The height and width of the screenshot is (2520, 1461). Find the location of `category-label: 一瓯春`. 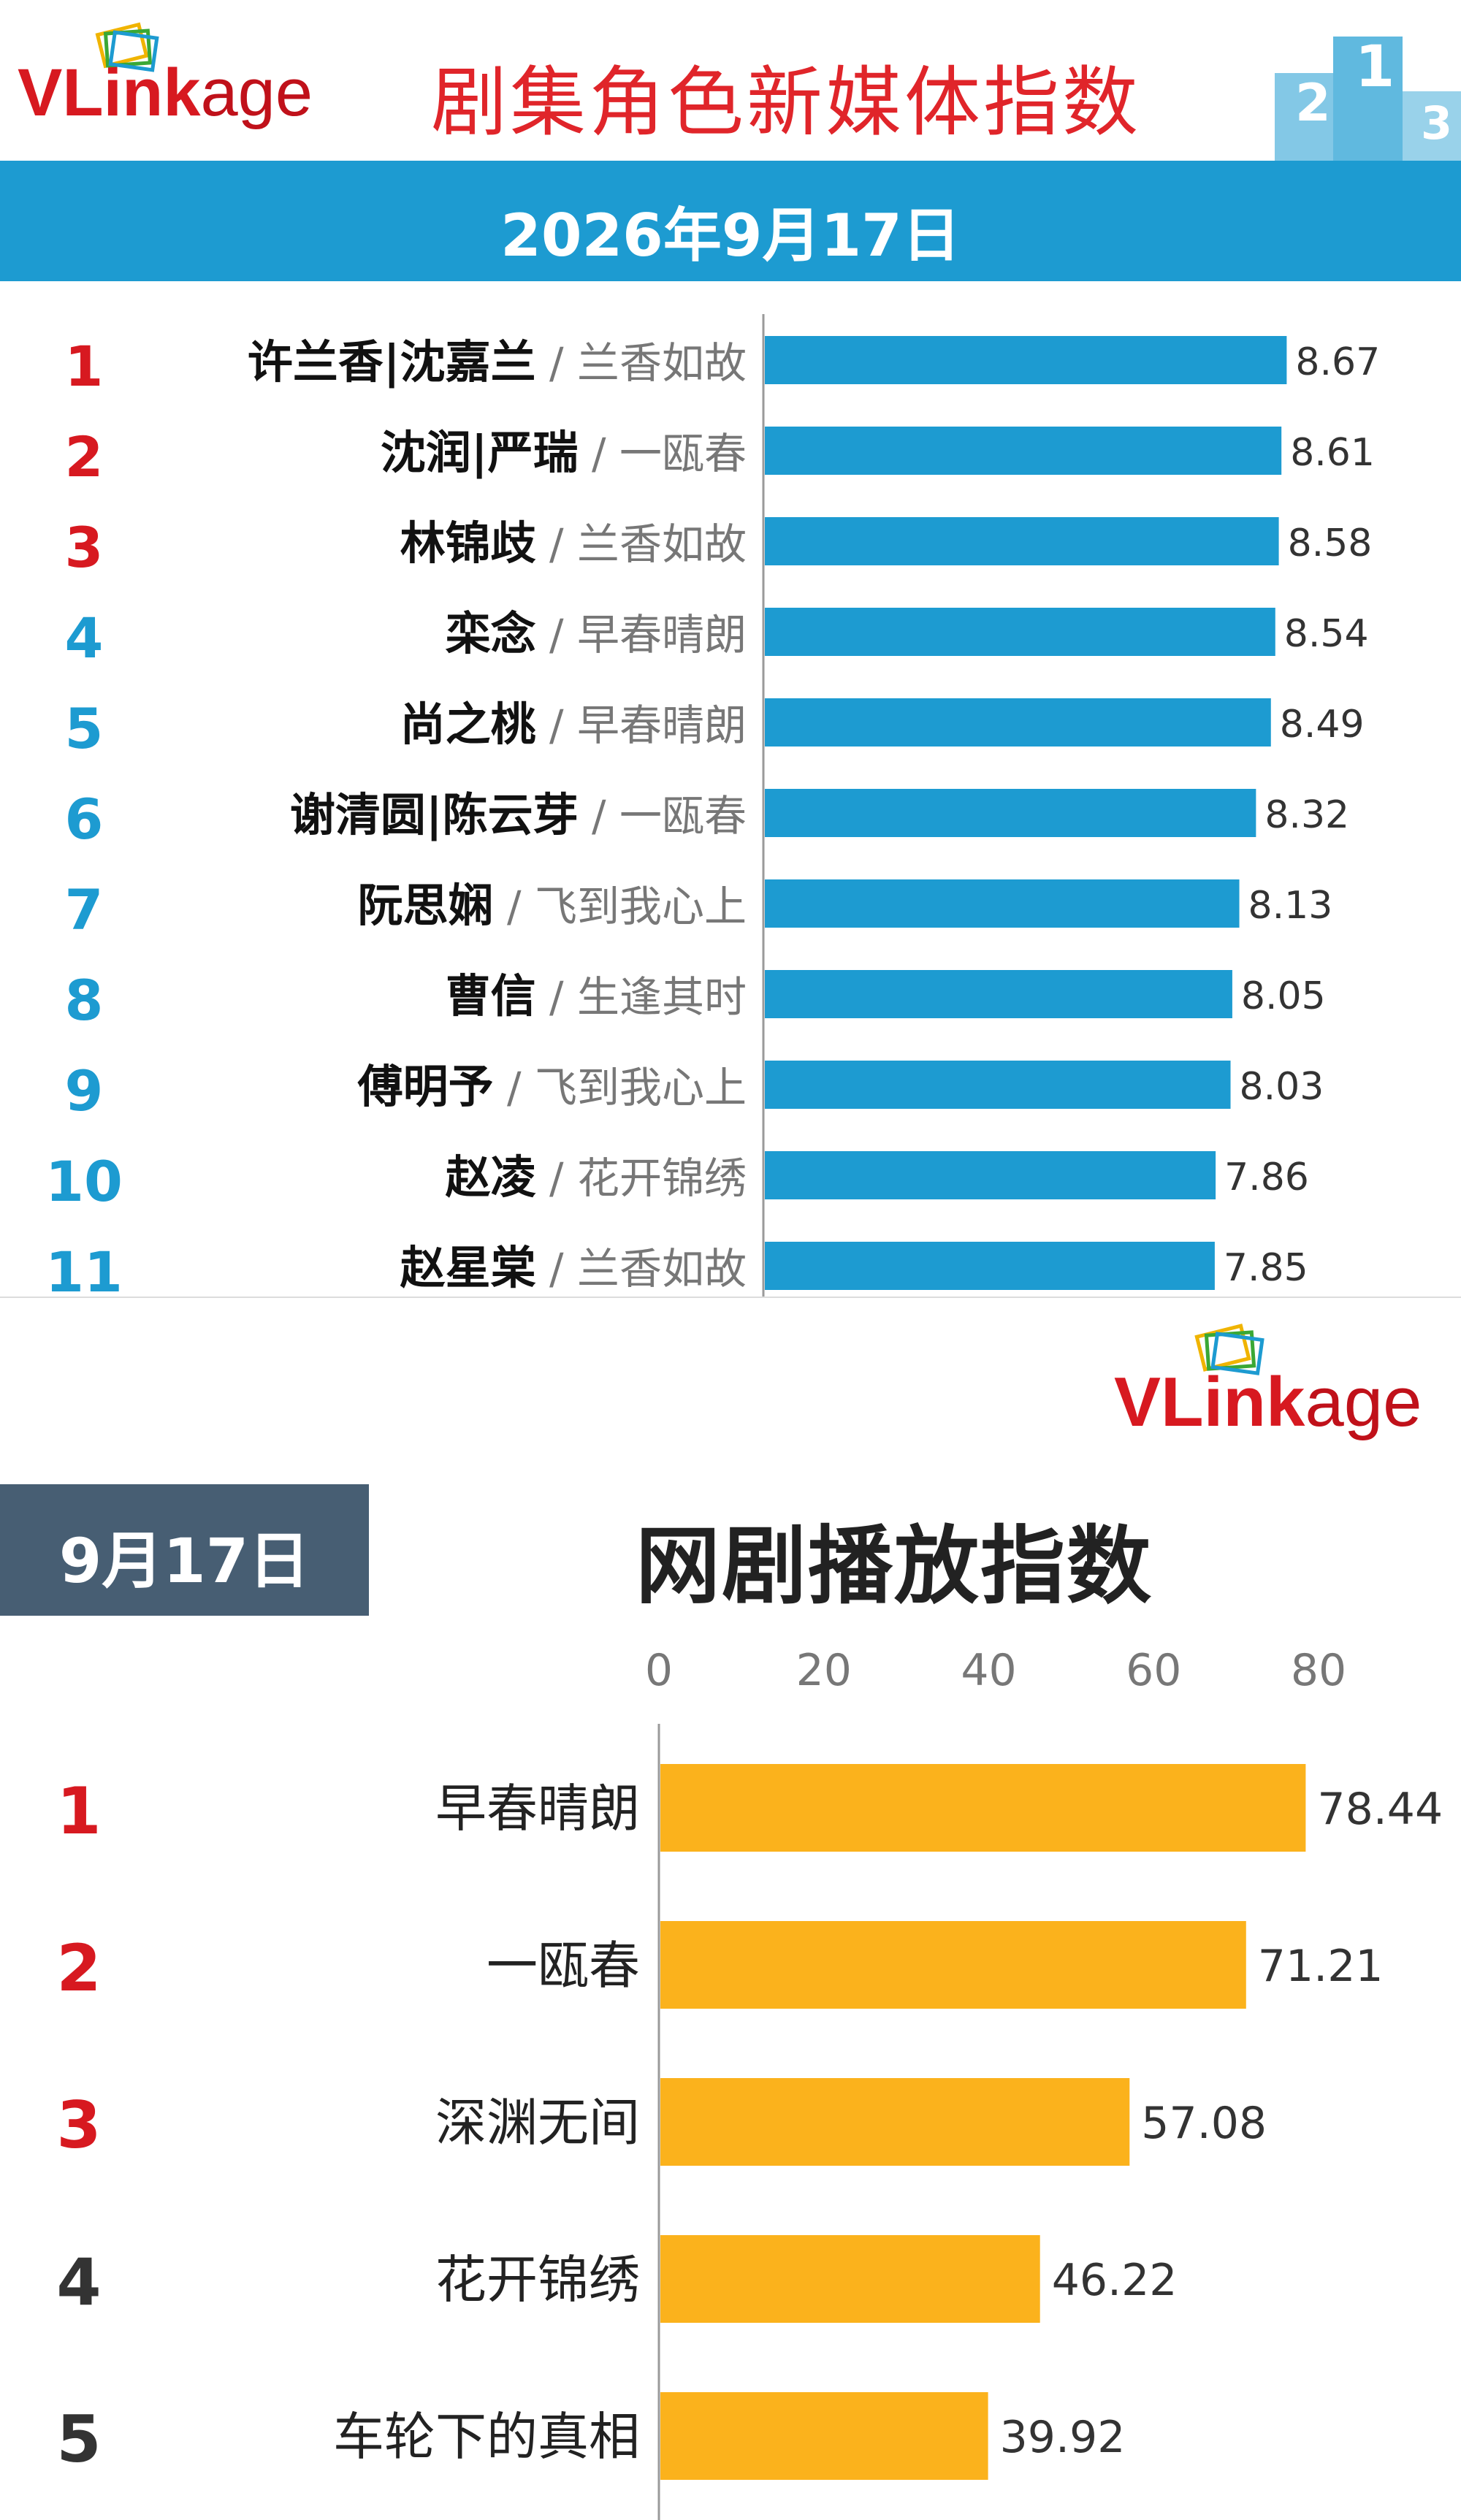

category-label: 一瓯春 is located at coordinates (563, 1966).